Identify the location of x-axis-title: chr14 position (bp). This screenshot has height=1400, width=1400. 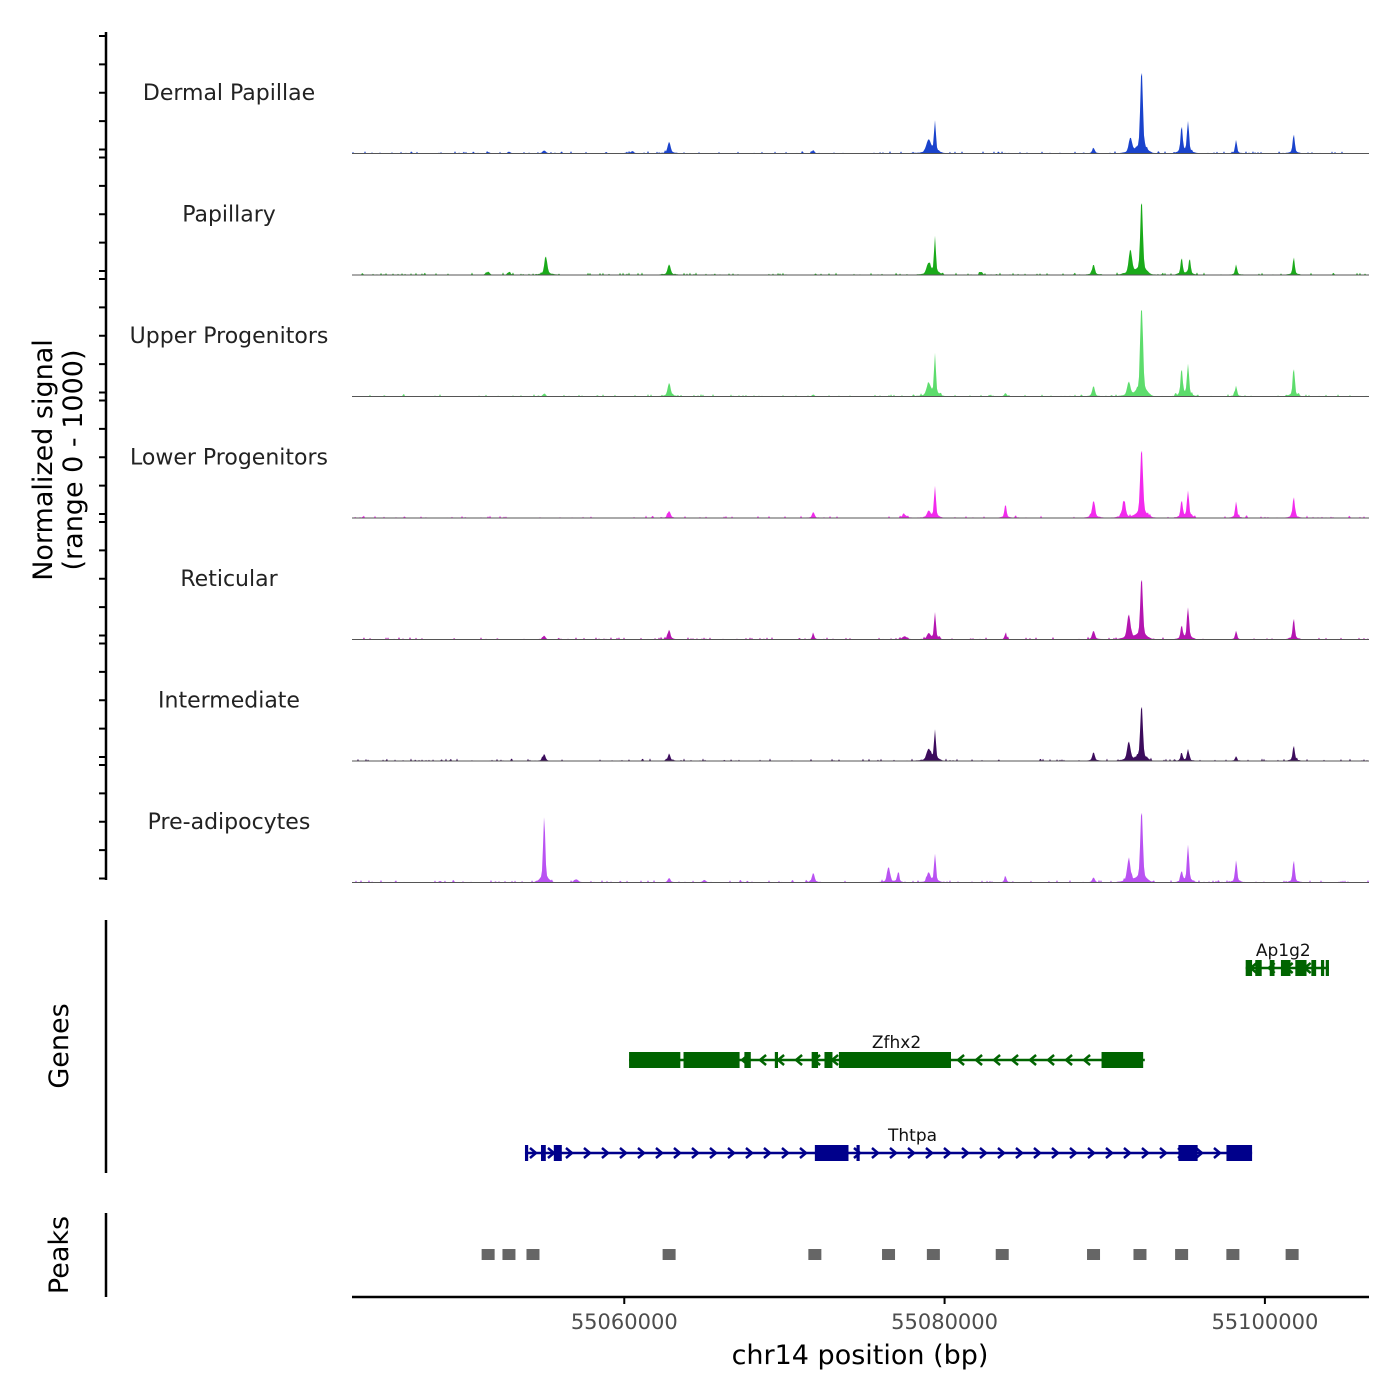
(860, 1355).